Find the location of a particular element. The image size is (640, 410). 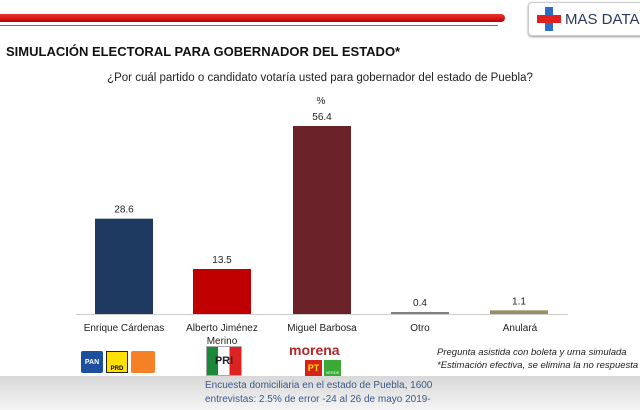

unit-label: % is located at coordinates (321, 101).